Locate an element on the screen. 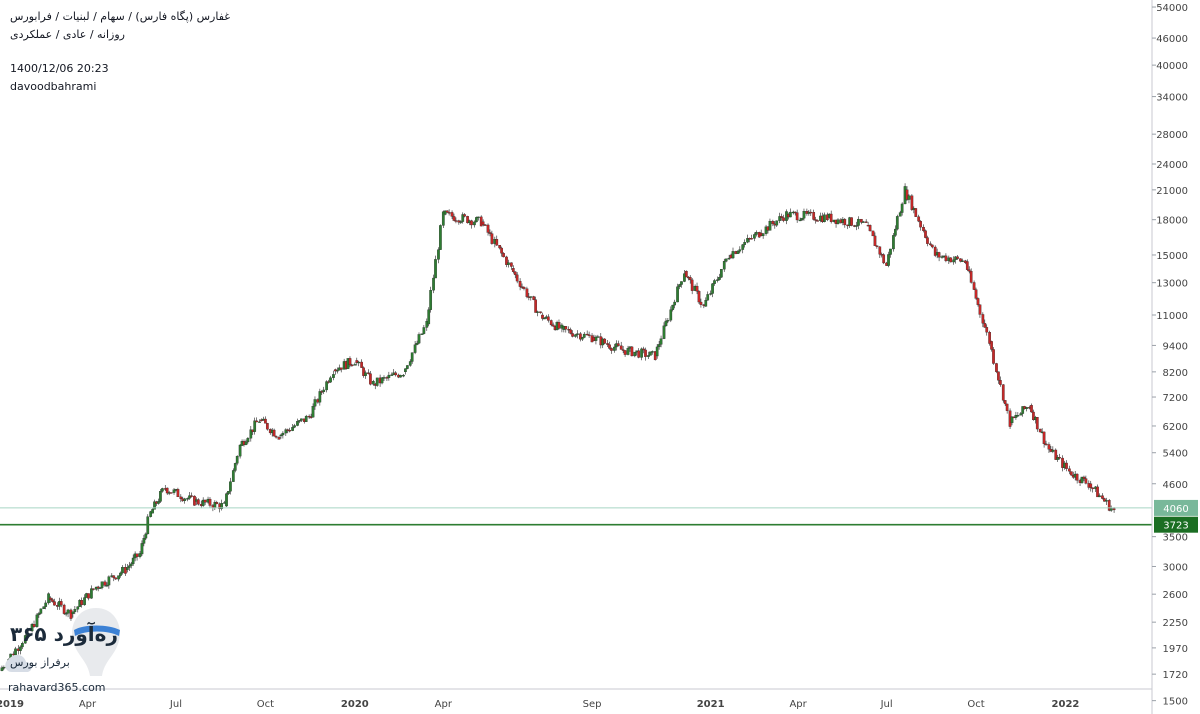  price-tick-label: 40000 is located at coordinates (1172, 66).